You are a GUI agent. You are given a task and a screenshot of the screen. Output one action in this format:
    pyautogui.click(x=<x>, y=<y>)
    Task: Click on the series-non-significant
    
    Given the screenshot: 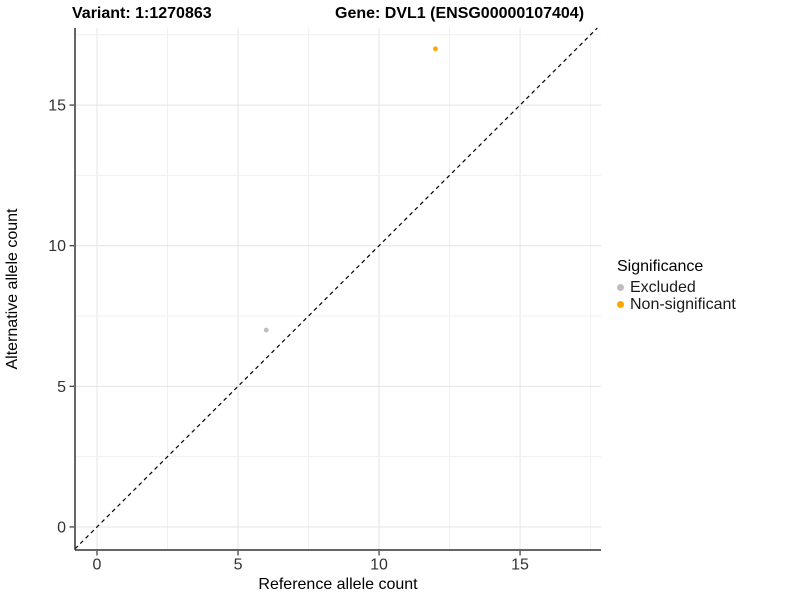 What is the action you would take?
    pyautogui.click(x=435, y=49)
    